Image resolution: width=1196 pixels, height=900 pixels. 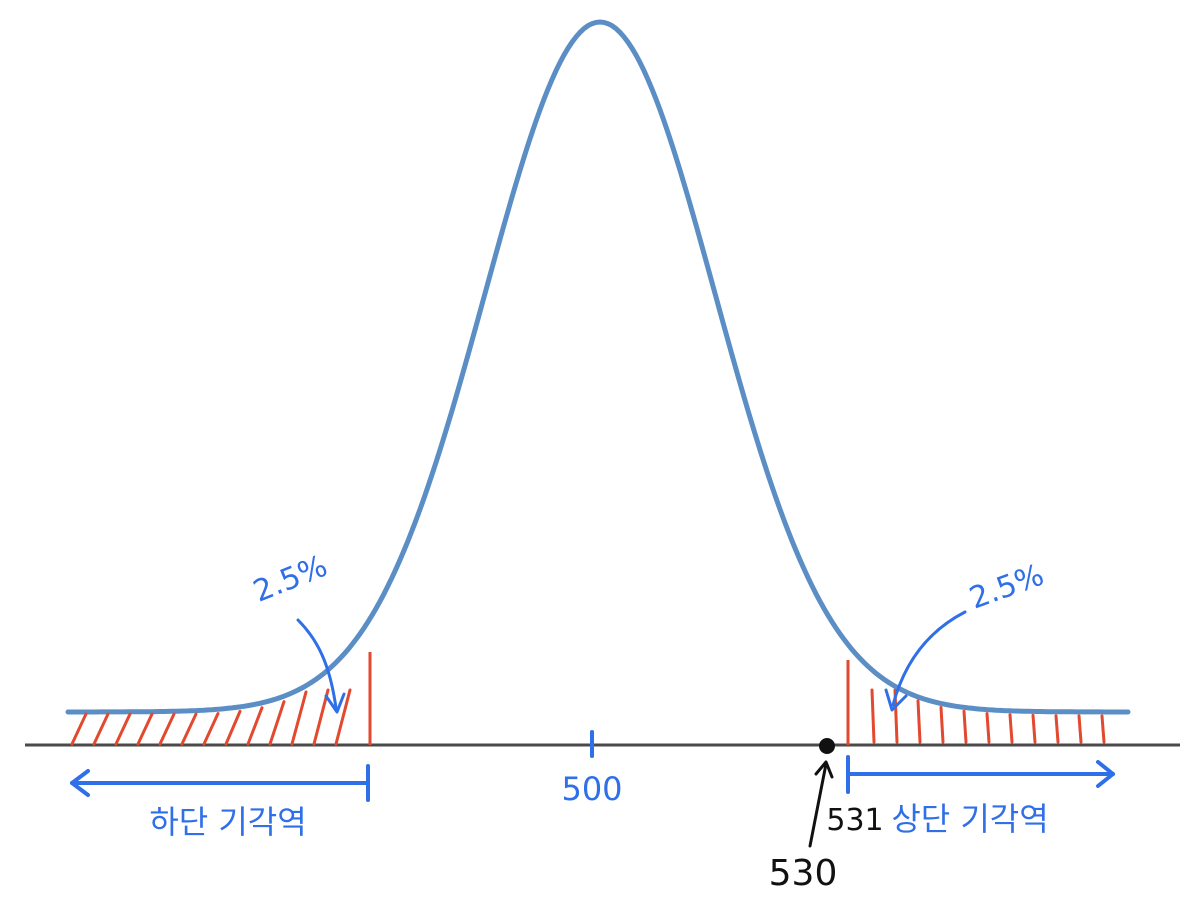 What do you see at coordinates (854, 820) in the screenshot?
I see `right-boundary-value: 531` at bounding box center [854, 820].